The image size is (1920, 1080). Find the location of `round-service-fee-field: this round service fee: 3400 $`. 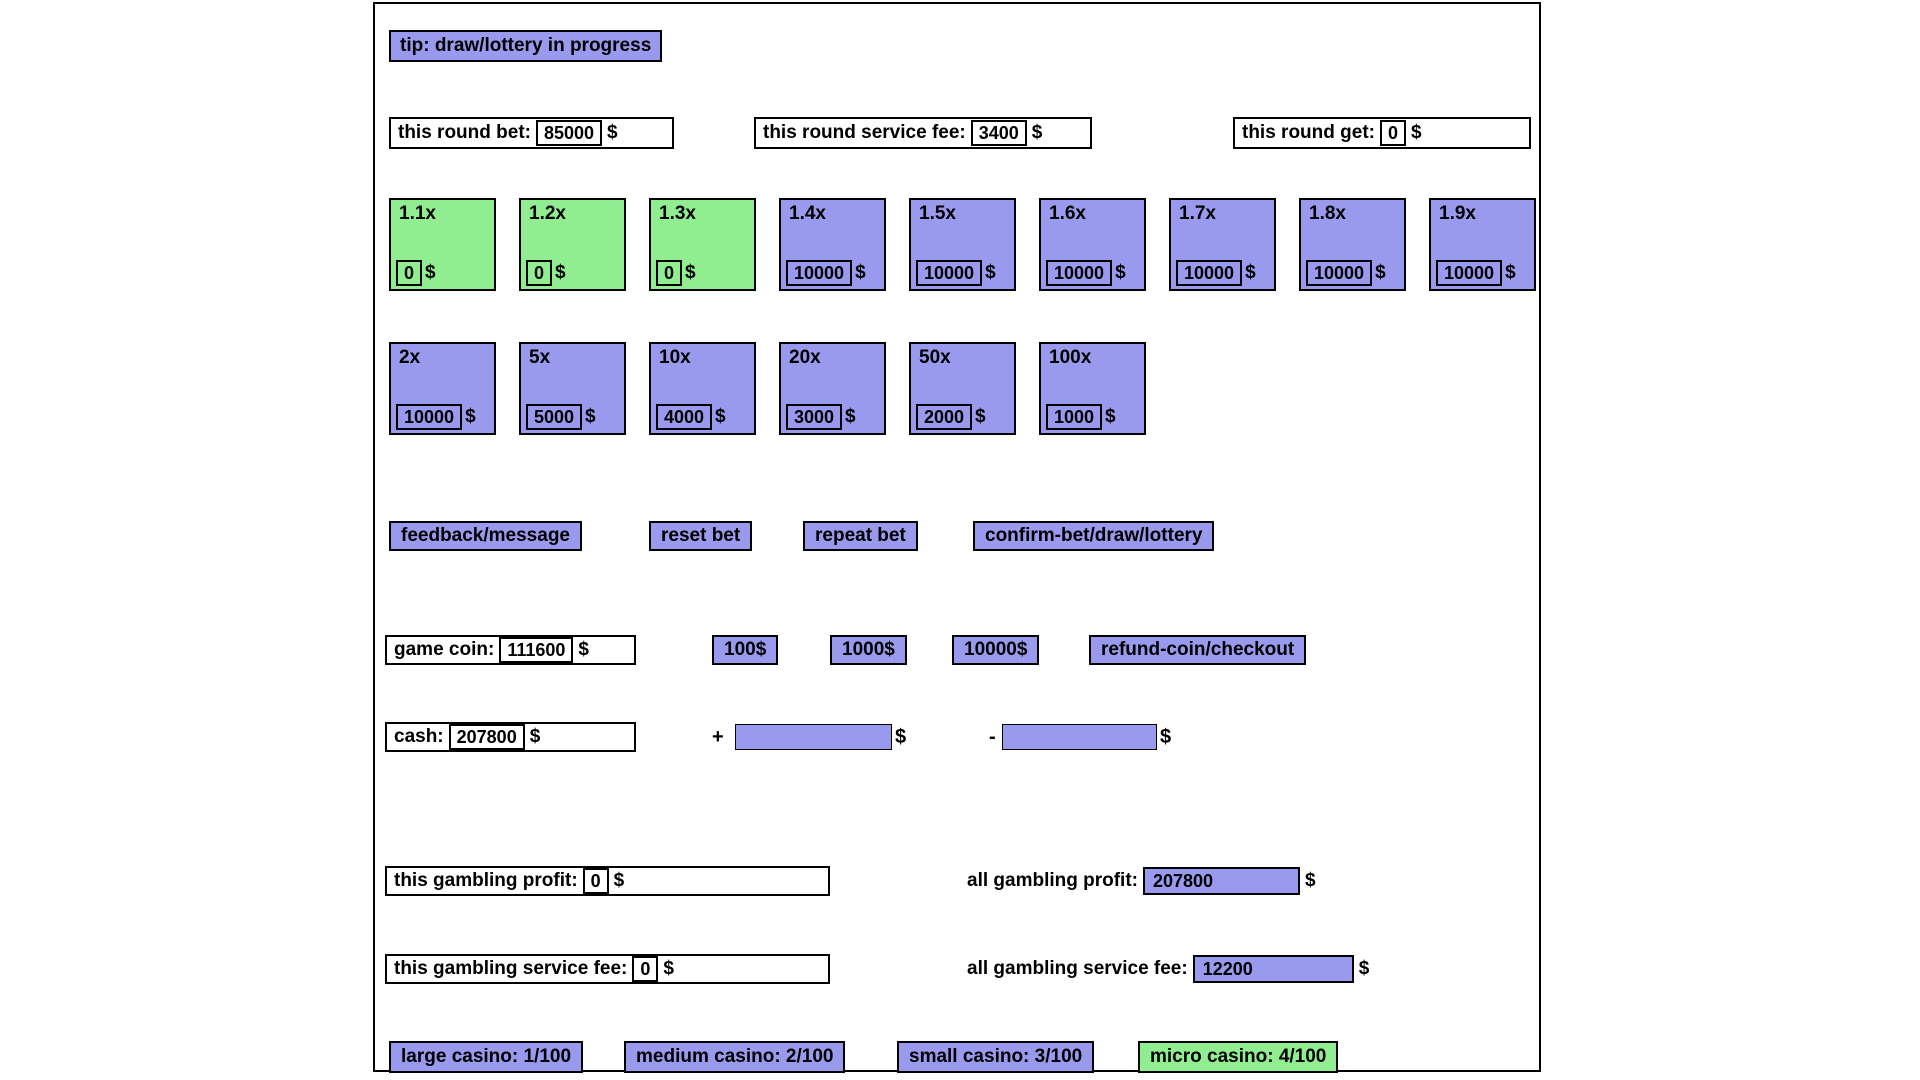

round-service-fee-field: this round service fee: 3400 $ is located at coordinates (923, 133).